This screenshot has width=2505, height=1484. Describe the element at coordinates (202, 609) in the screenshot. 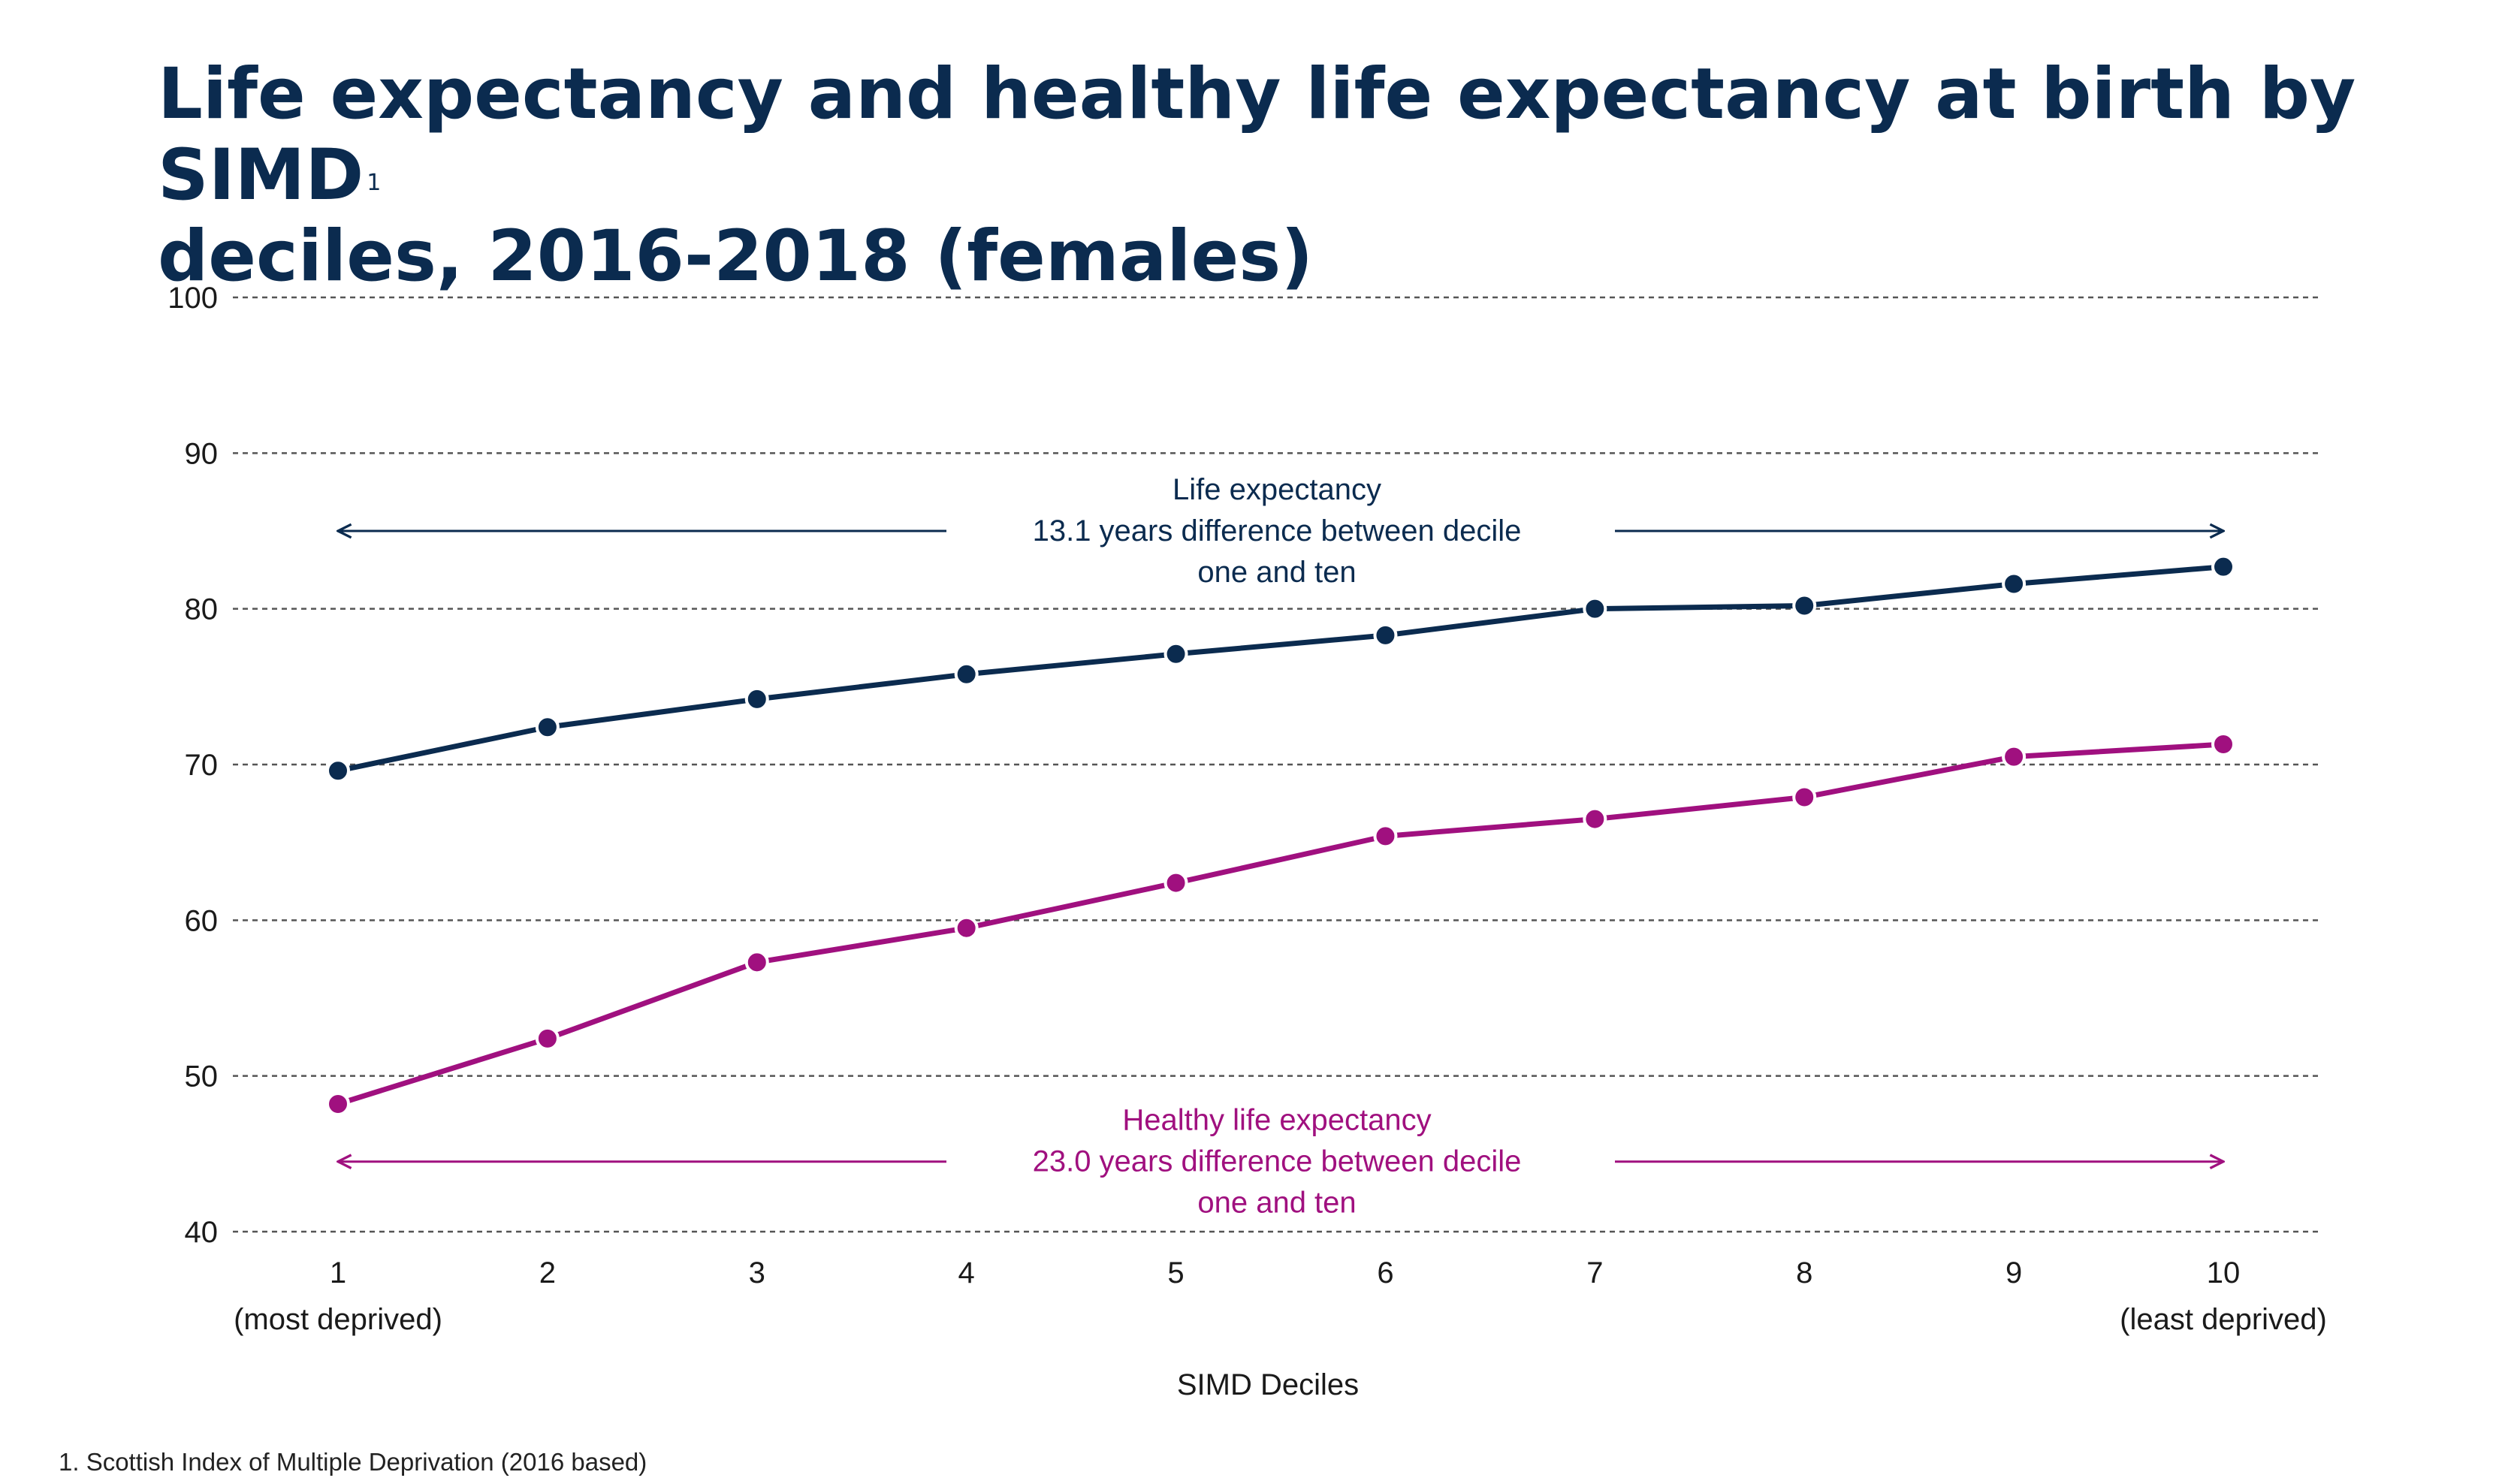

I see `y-tick-label-80: 80` at that location.